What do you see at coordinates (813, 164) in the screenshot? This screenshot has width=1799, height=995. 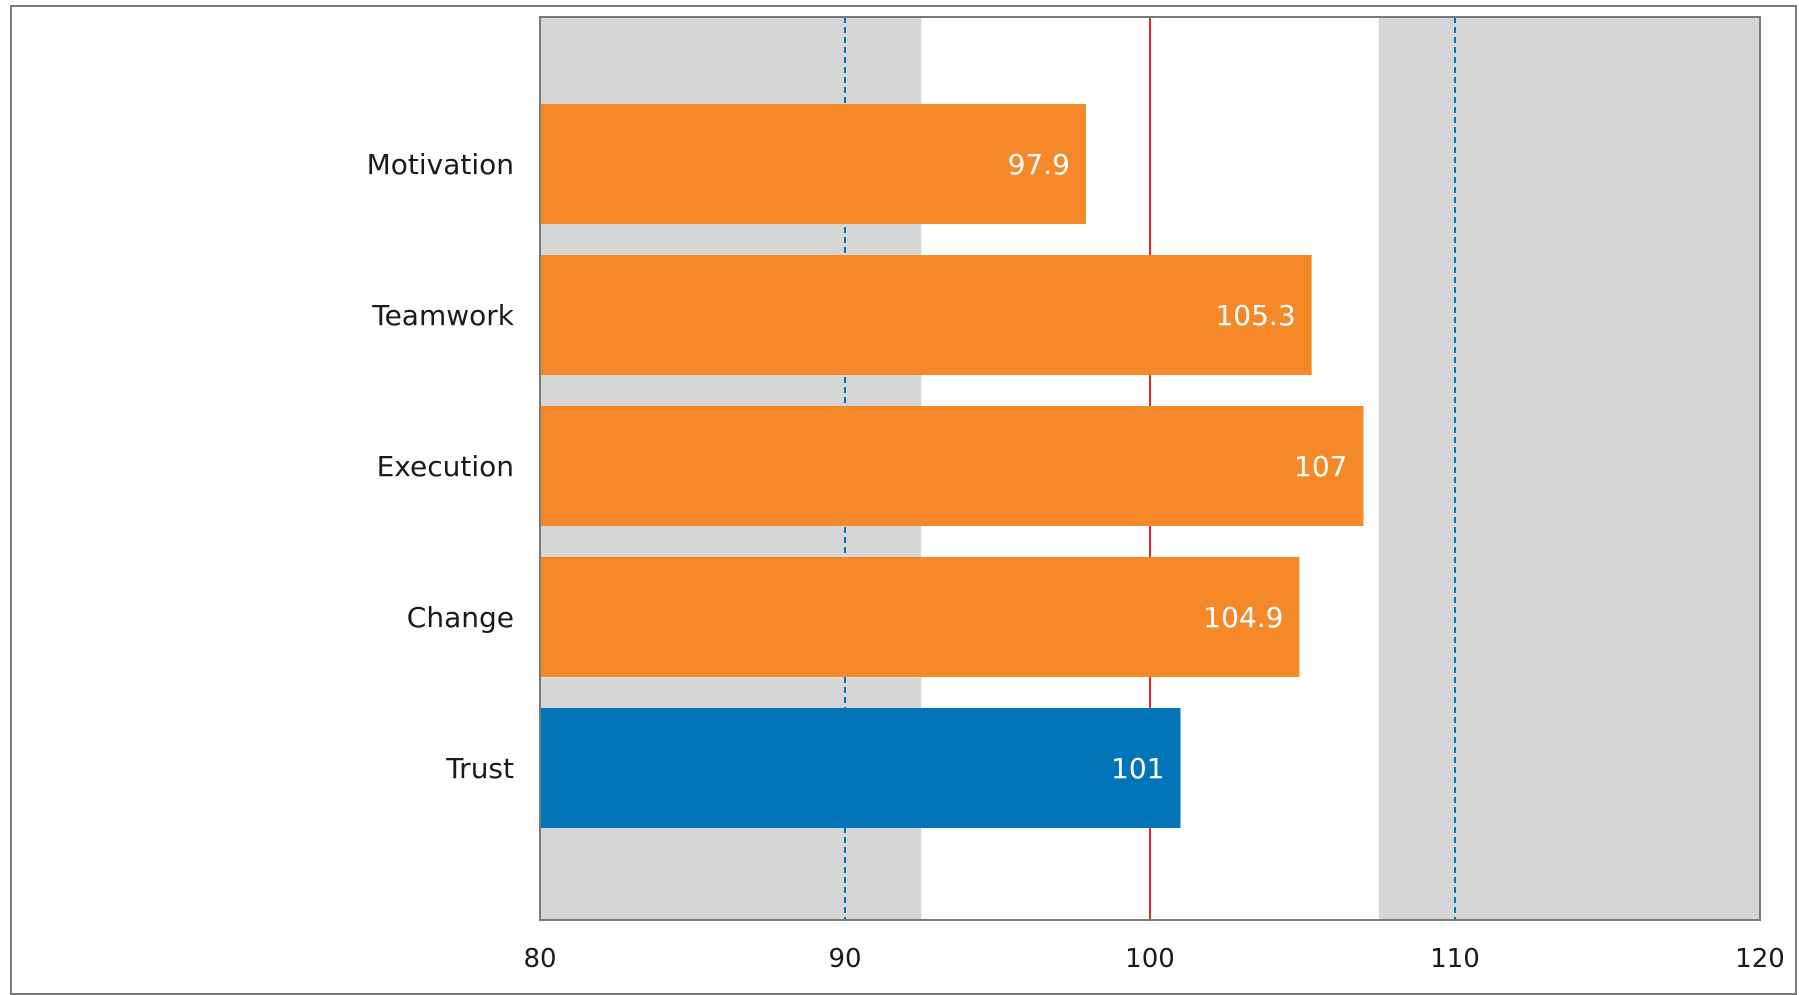 I see `bar-motivation` at bounding box center [813, 164].